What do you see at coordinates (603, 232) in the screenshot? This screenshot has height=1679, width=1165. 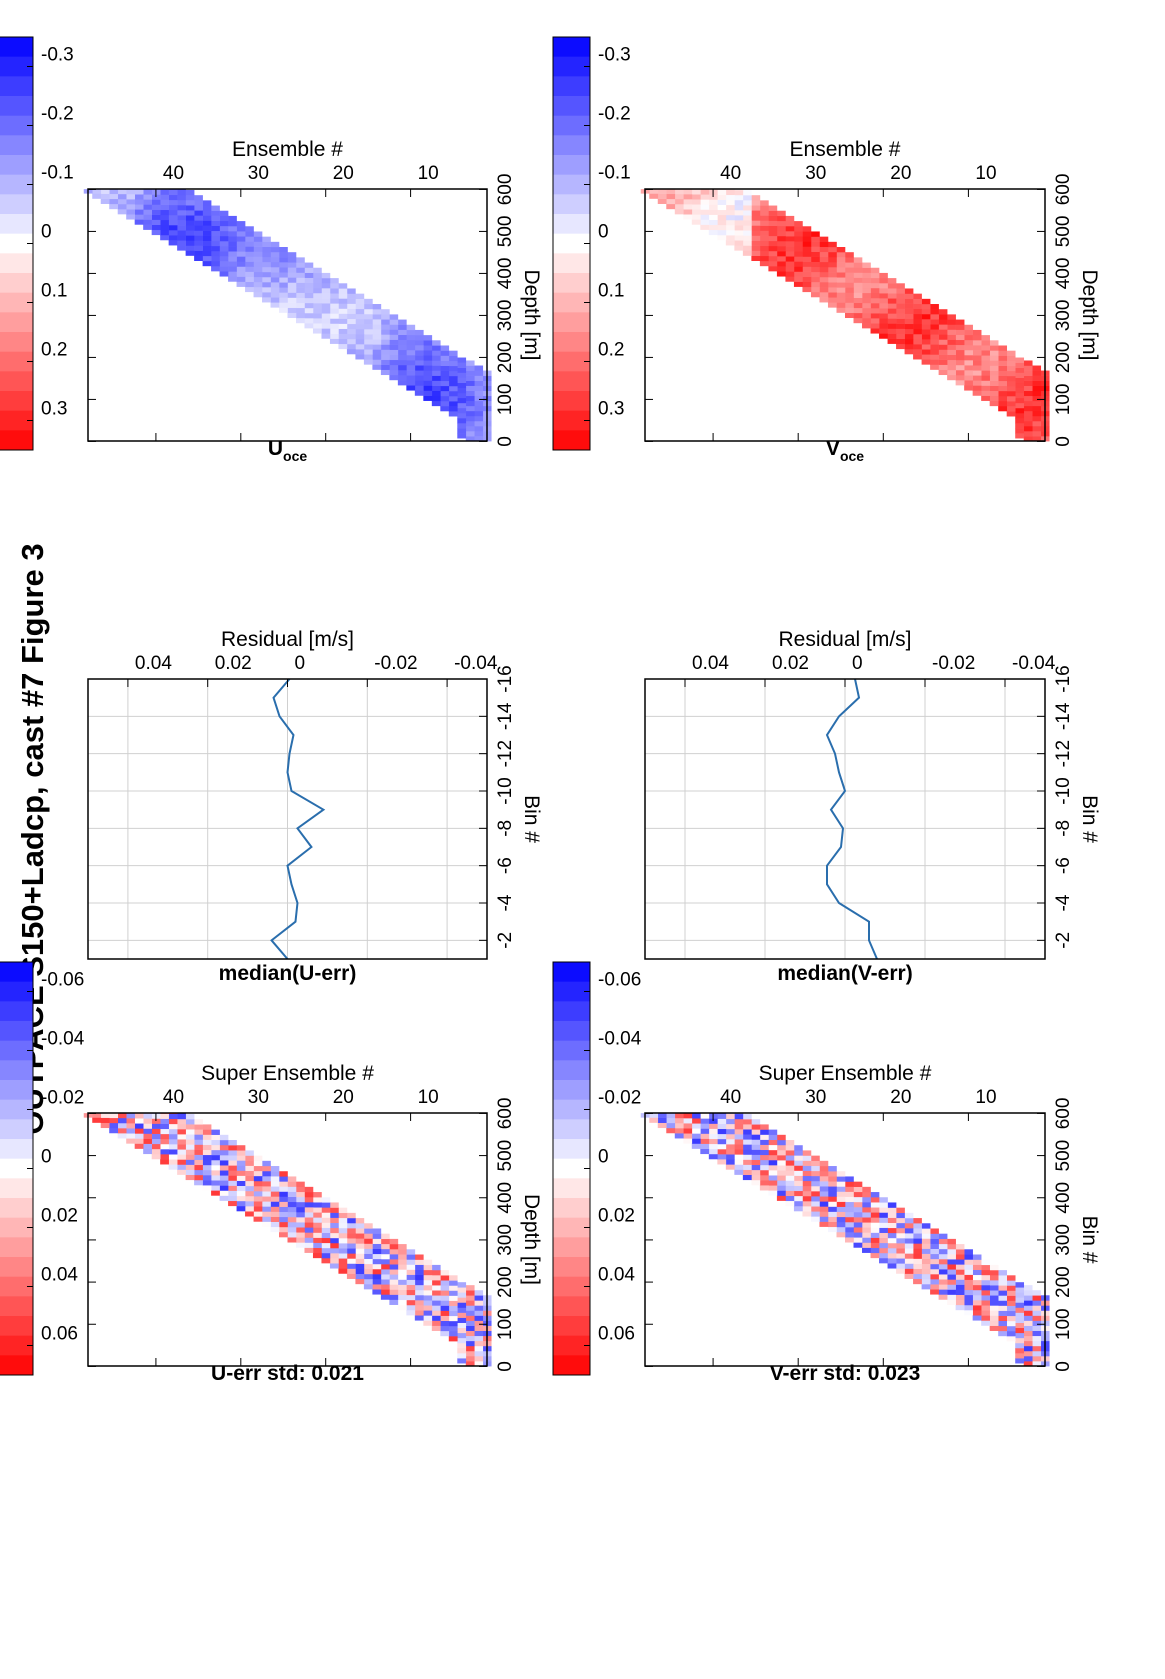 I see `colorbar-tick-label: 0` at bounding box center [603, 232].